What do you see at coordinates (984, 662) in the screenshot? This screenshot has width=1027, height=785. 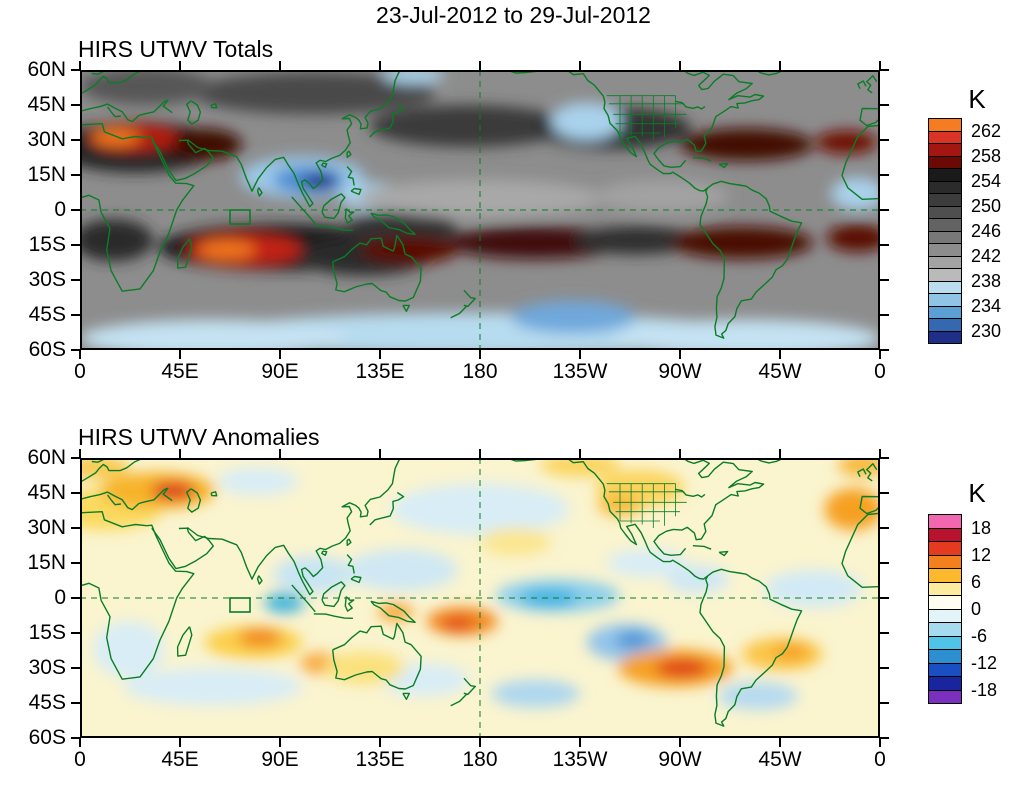 I see `colorbar-tick-label: -12` at bounding box center [984, 662].